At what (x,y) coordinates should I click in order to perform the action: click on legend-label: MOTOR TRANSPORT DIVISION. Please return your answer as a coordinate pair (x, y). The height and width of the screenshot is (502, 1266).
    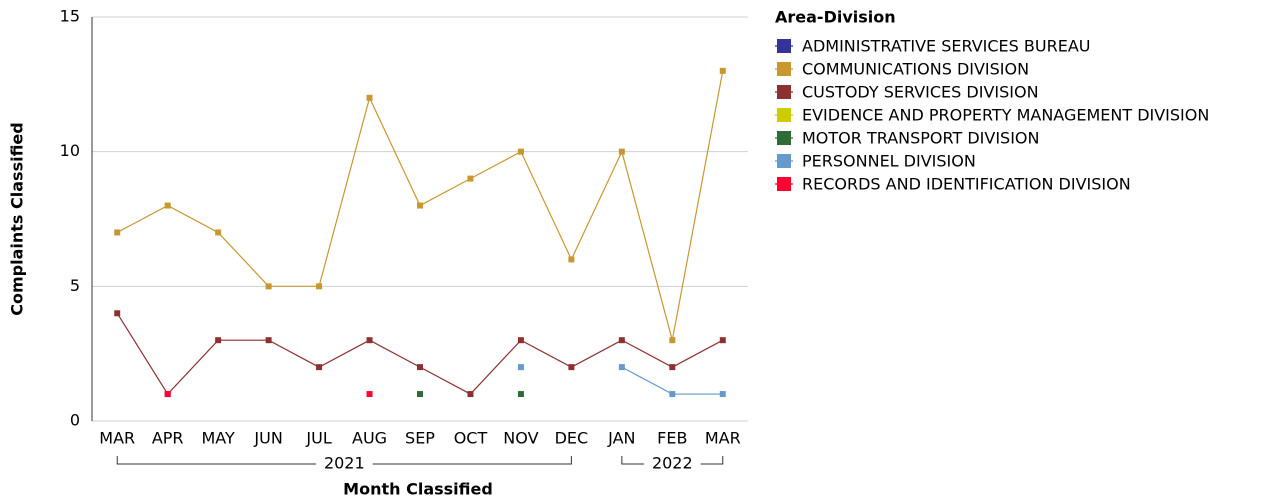
    Looking at the image, I should click on (920, 138).